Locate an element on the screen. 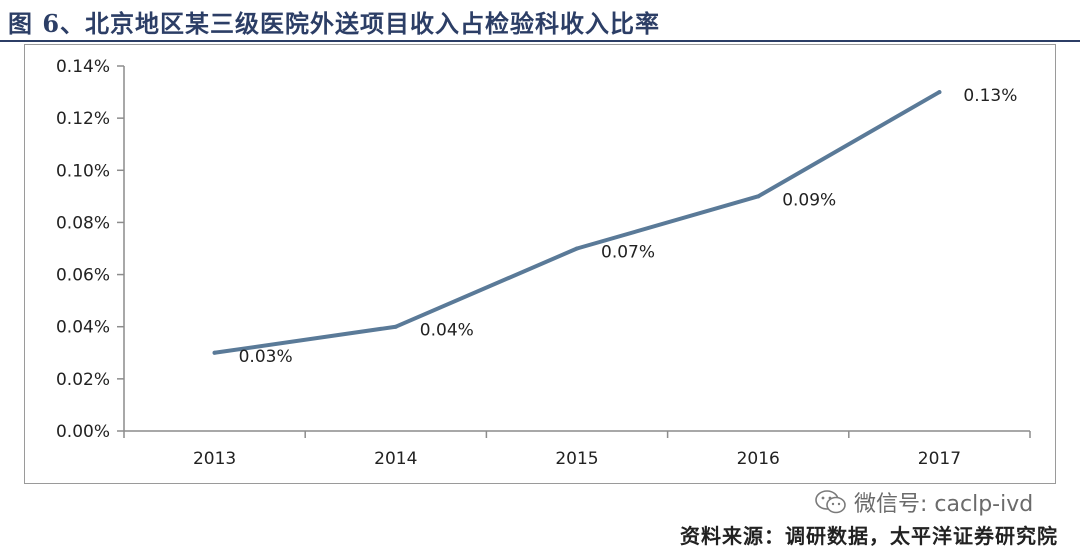 This screenshot has width=1080, height=552. y-tick-label: 0.08% is located at coordinates (83, 223).